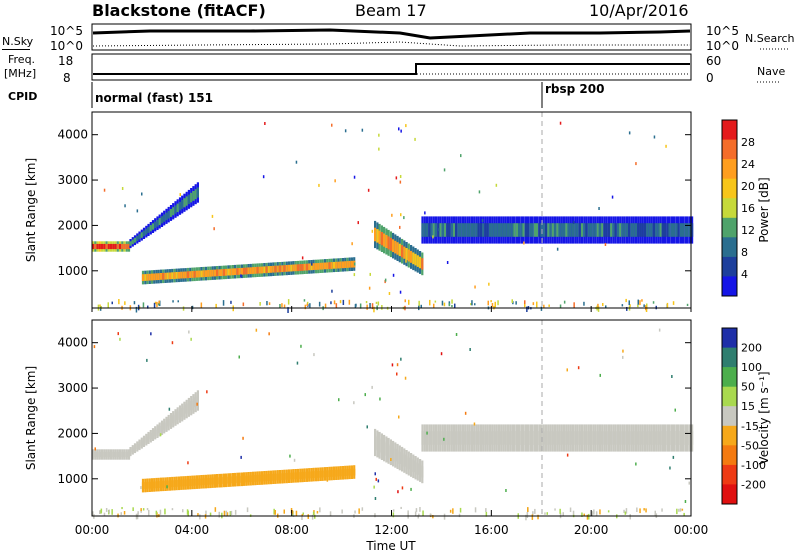 The width and height of the screenshot is (800, 554). I want to click on y-tick-label: 1000, so click(72, 479).